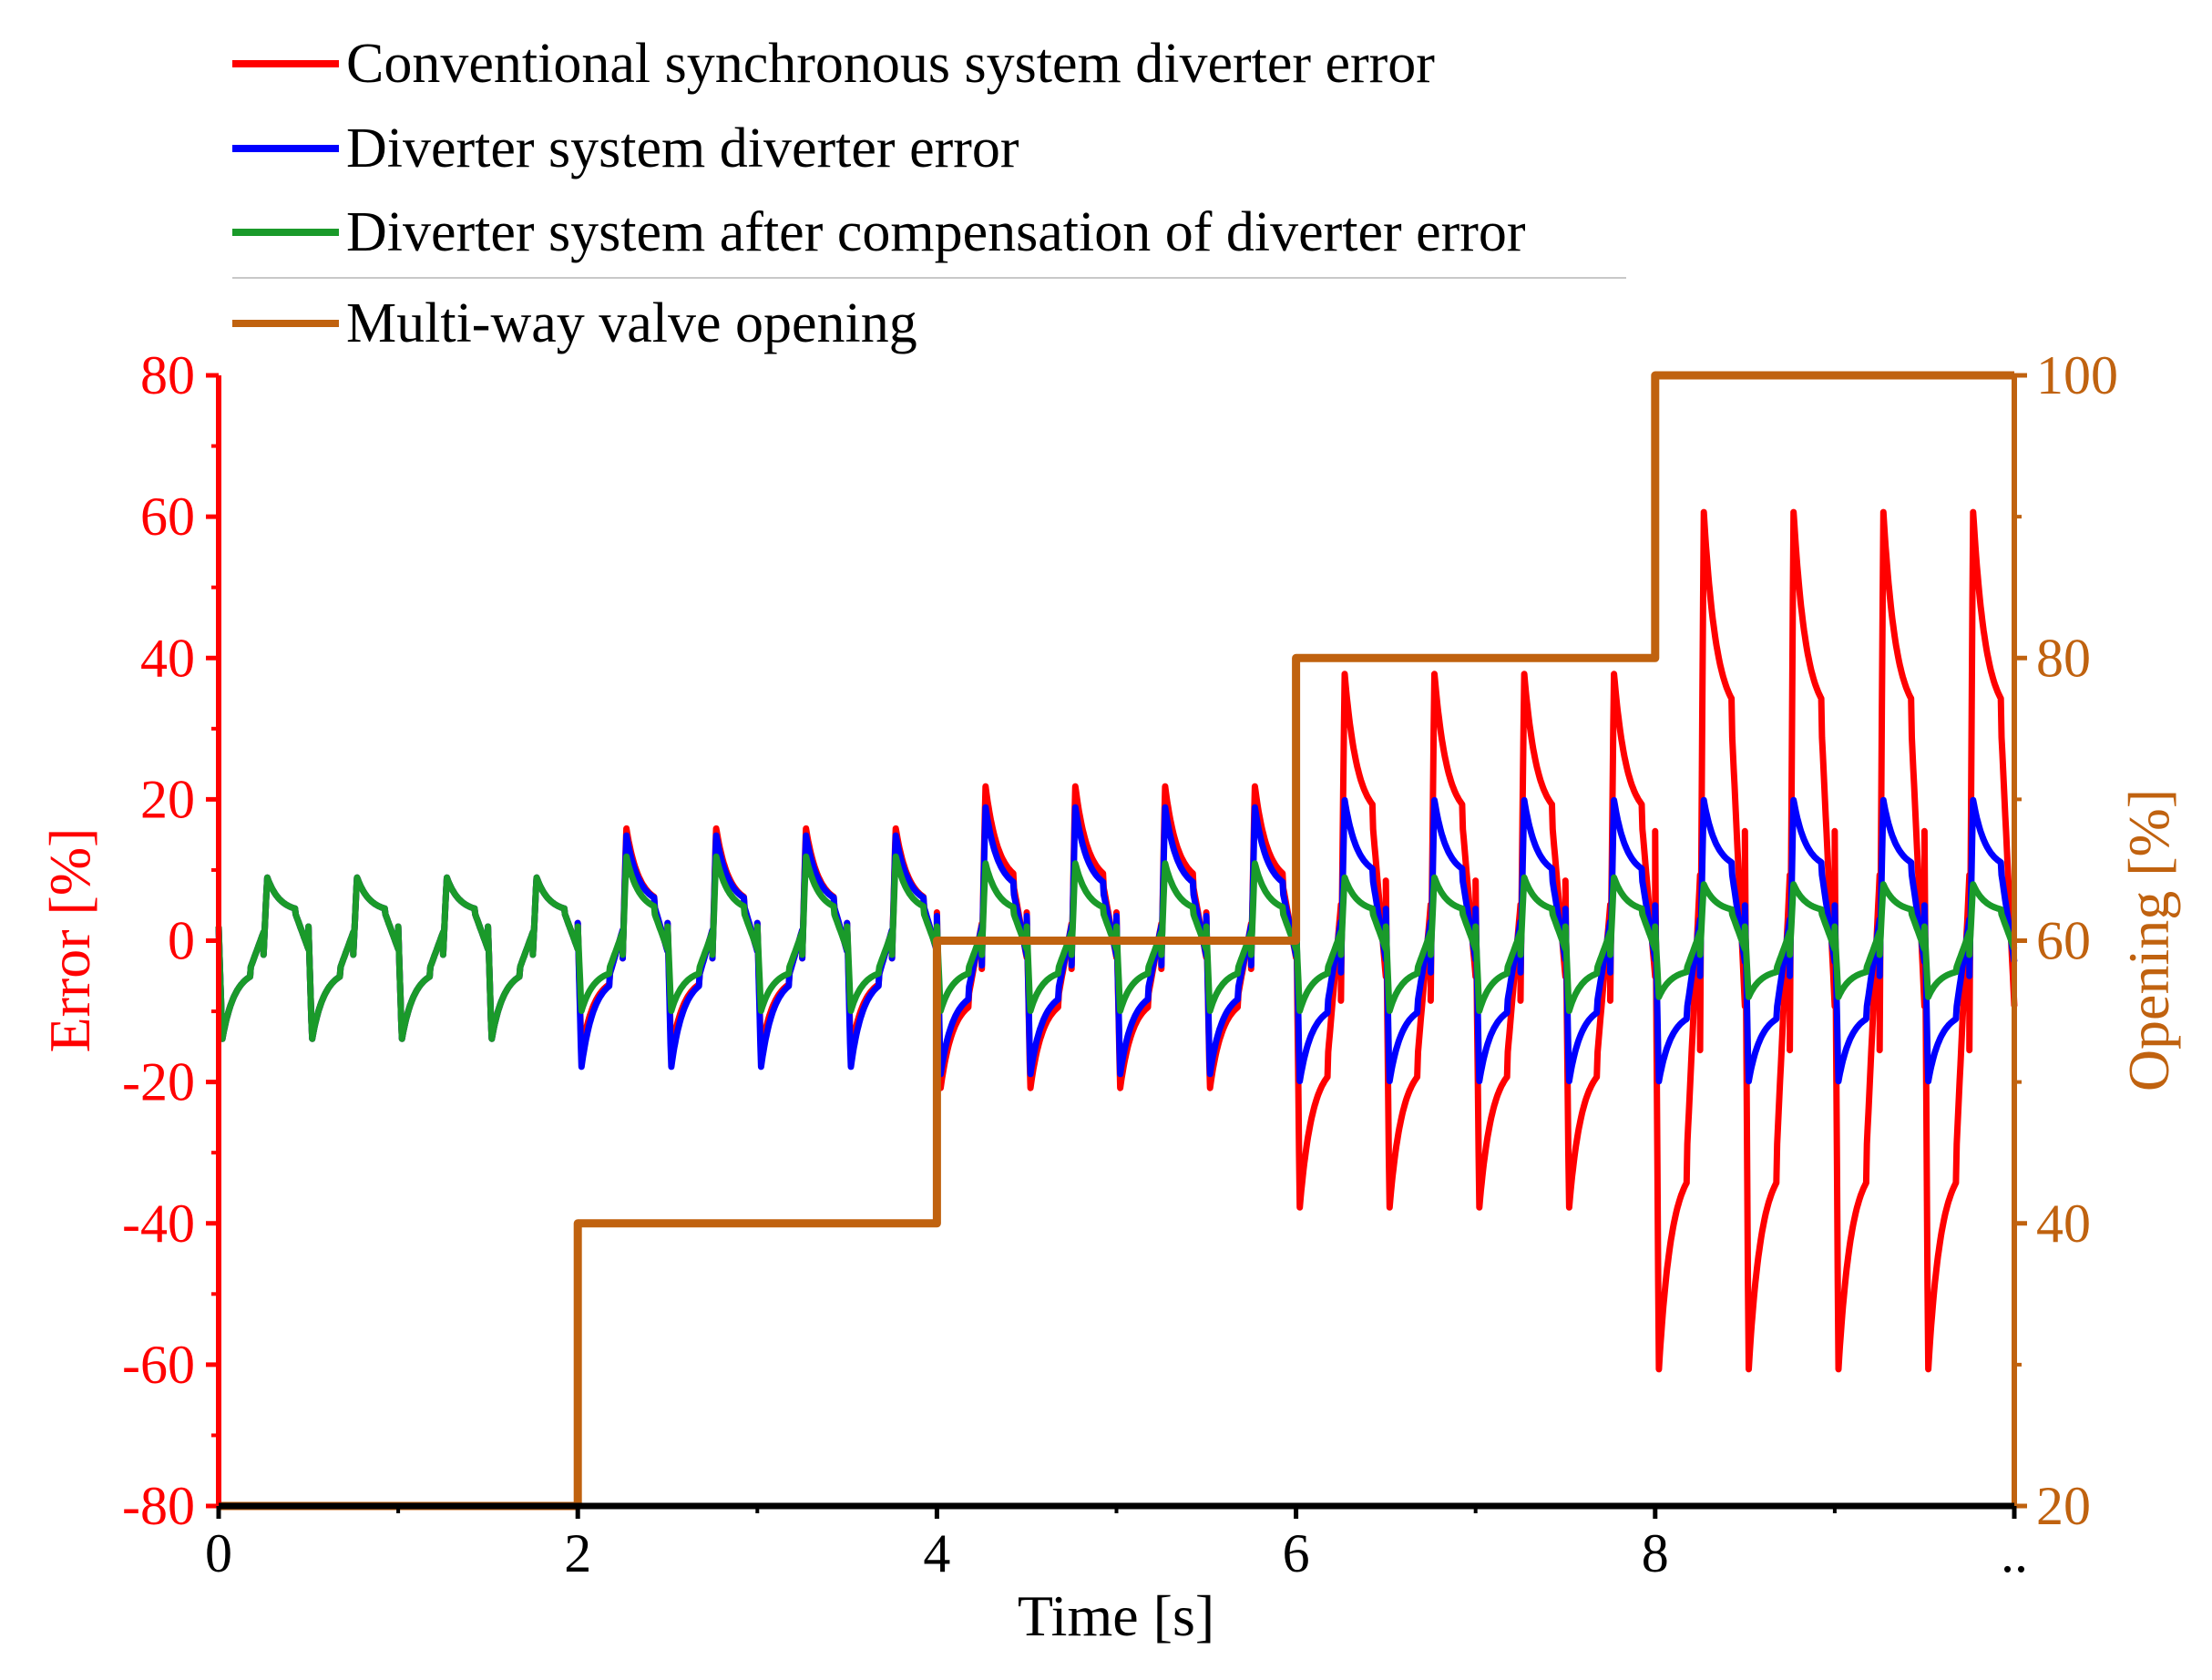 This screenshot has height=1680, width=2212. I want to click on y-left-tick-label: -60, so click(158, 1365).